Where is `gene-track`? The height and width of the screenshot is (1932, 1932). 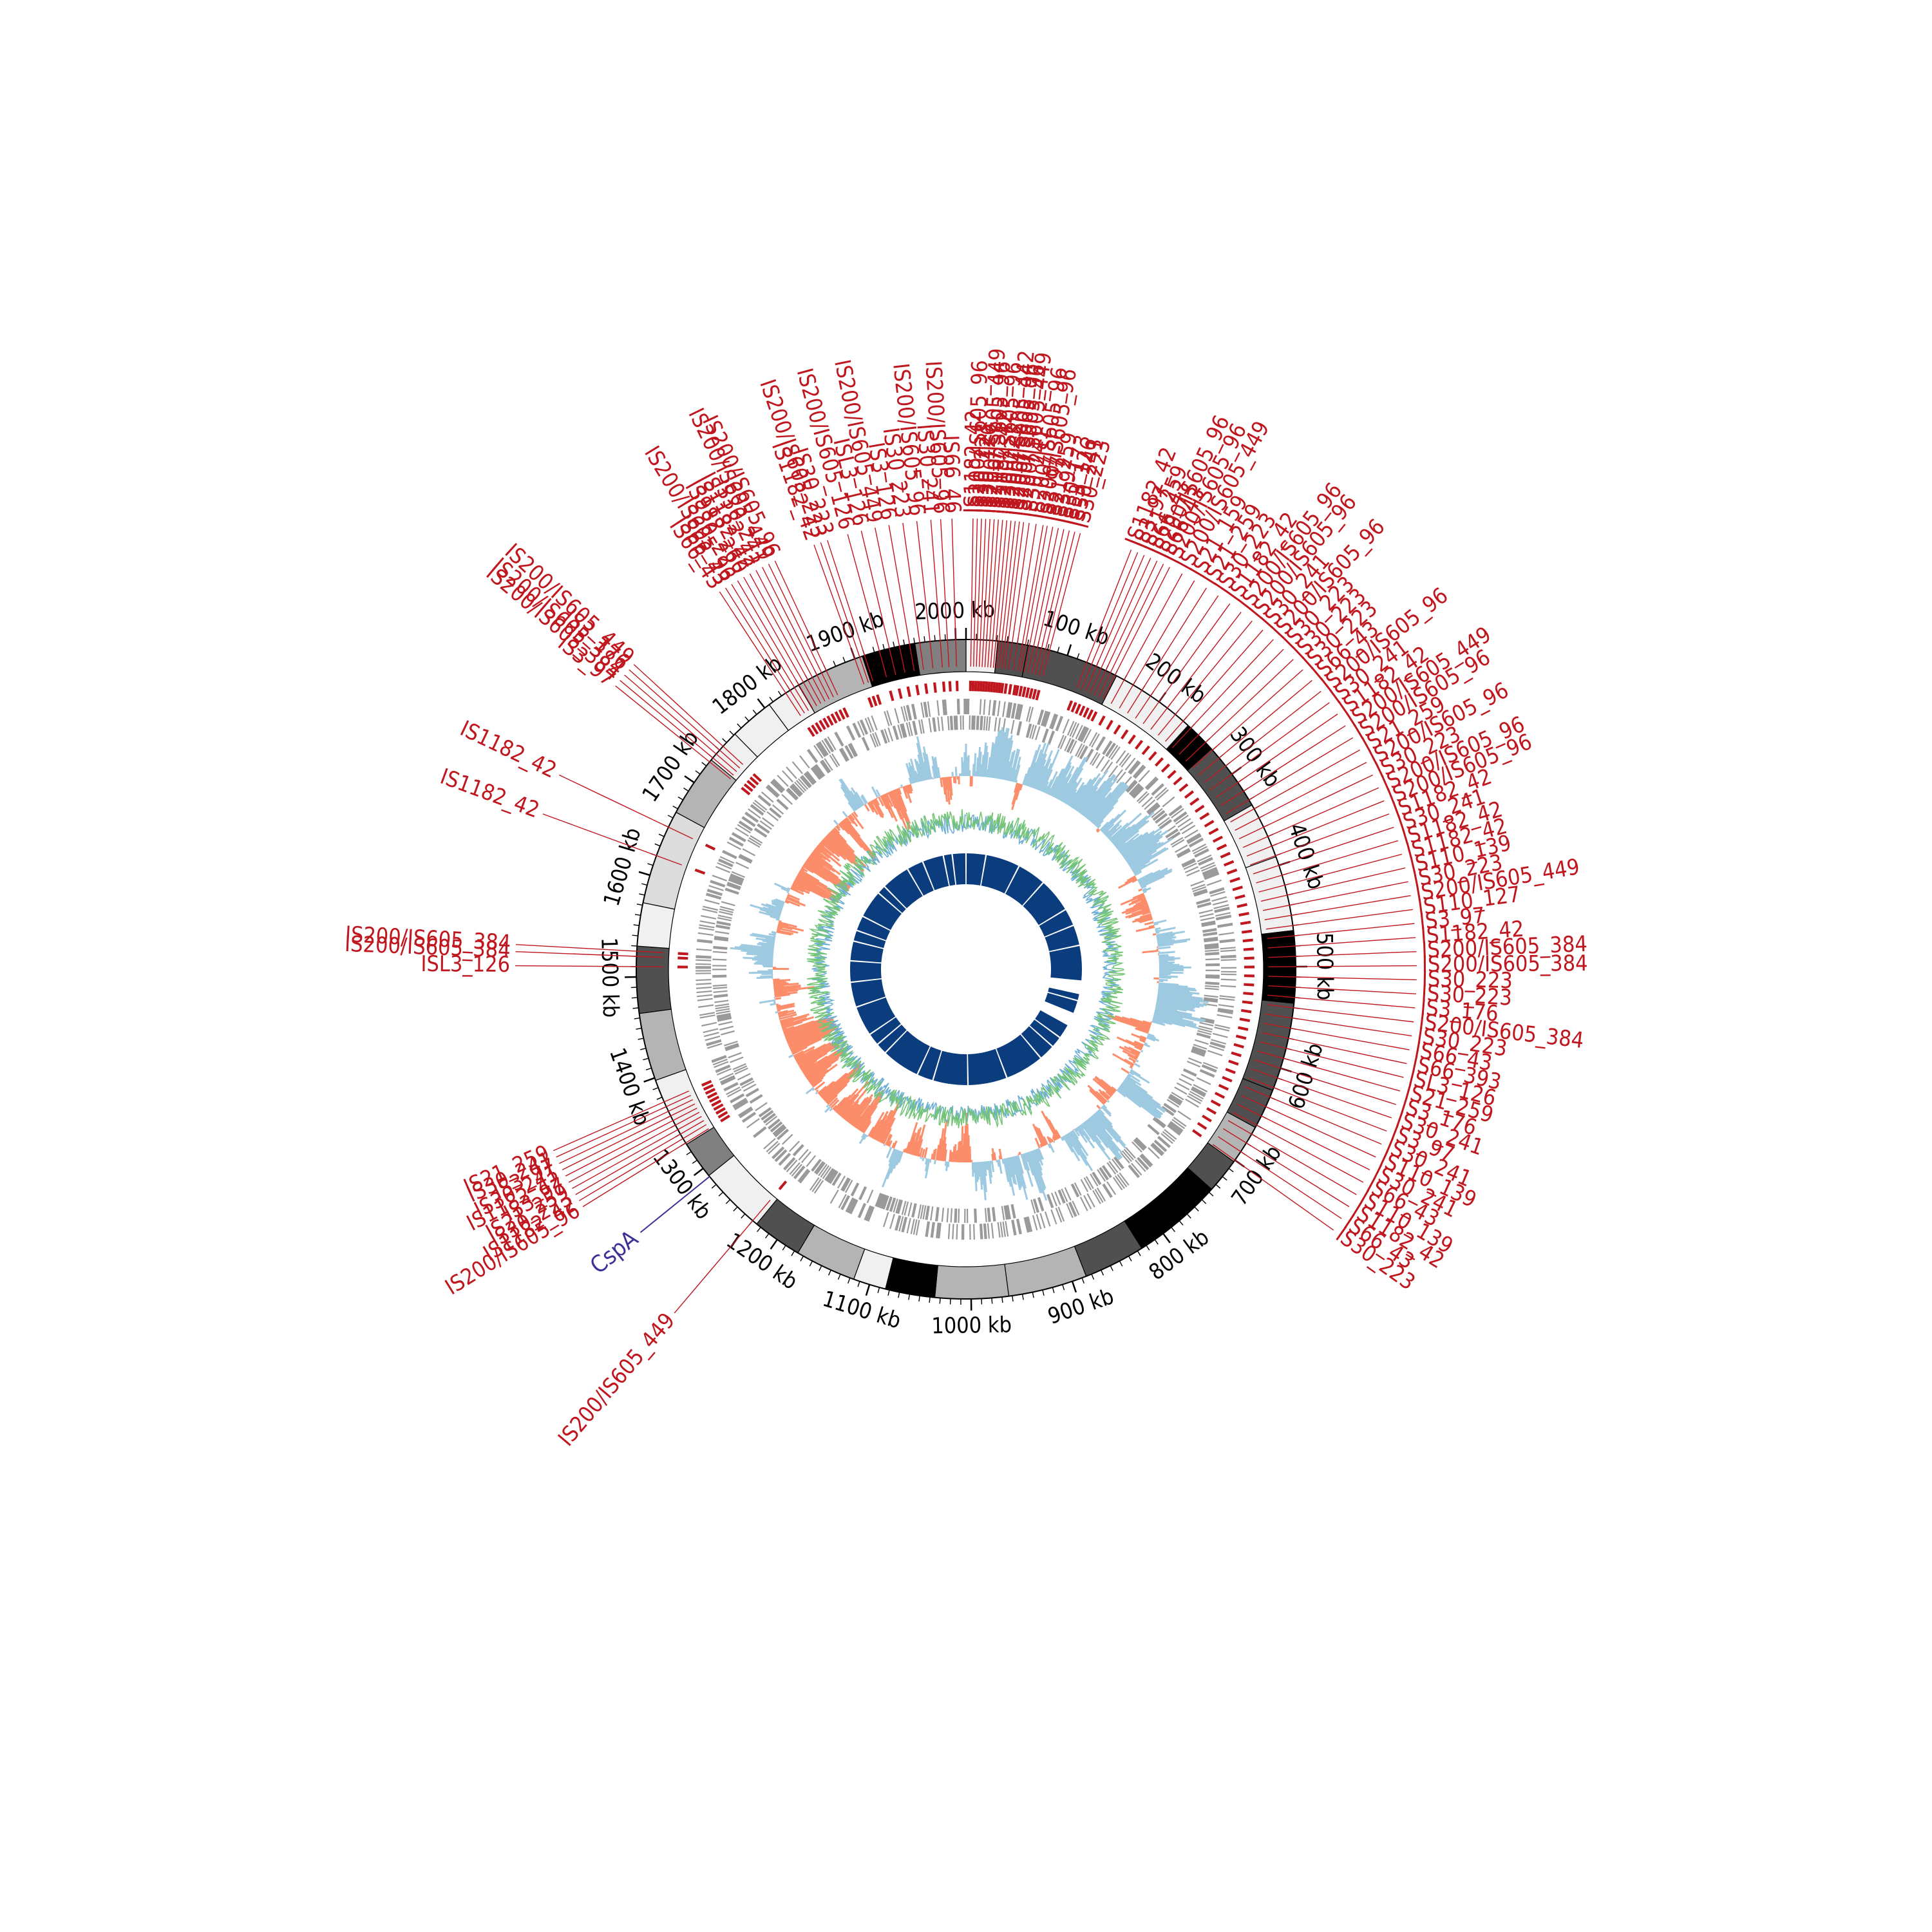 gene-track is located at coordinates (966, 969).